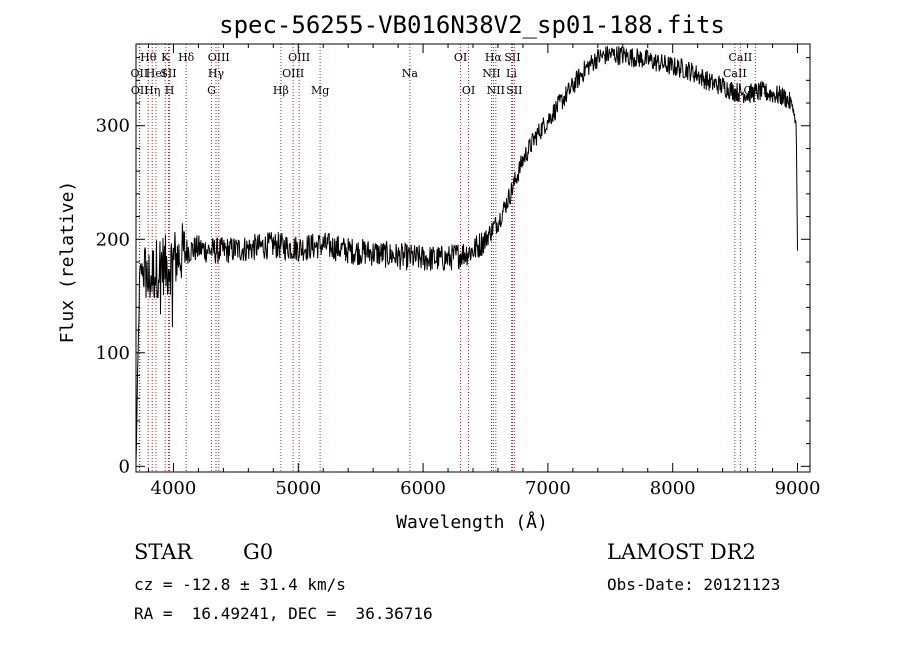  What do you see at coordinates (165, 57) in the screenshot?
I see `spectral-line-label: K` at bounding box center [165, 57].